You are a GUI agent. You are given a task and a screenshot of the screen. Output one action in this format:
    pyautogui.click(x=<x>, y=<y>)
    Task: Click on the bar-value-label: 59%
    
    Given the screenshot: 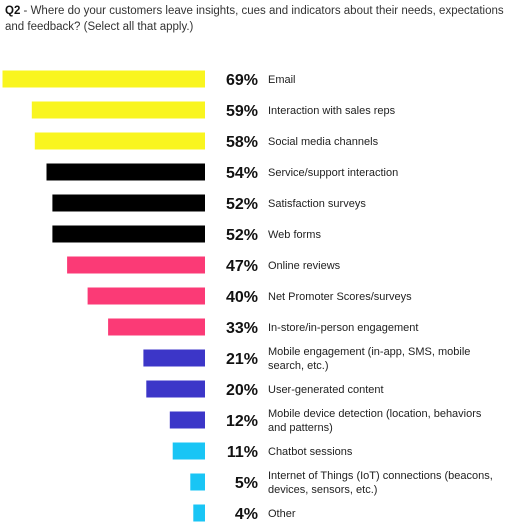 What is the action you would take?
    pyautogui.click(x=242, y=111)
    